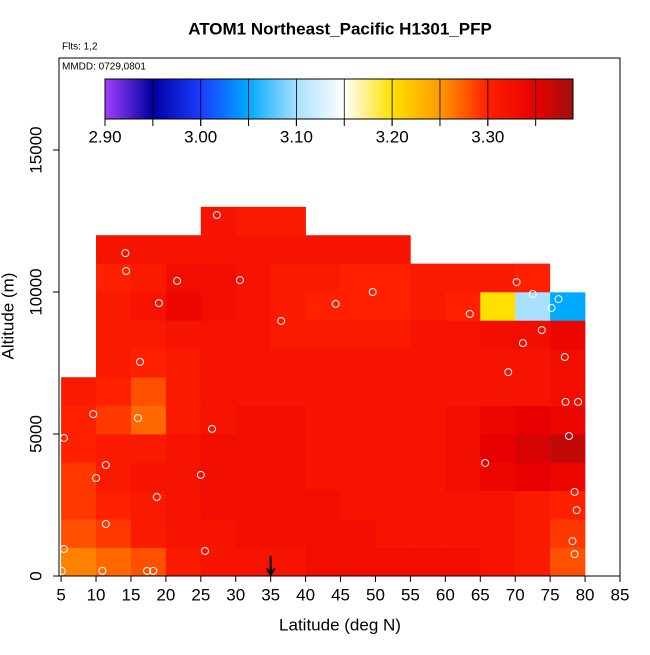 The height and width of the screenshot is (655, 650). I want to click on x-tick-label: 50, so click(375, 594).